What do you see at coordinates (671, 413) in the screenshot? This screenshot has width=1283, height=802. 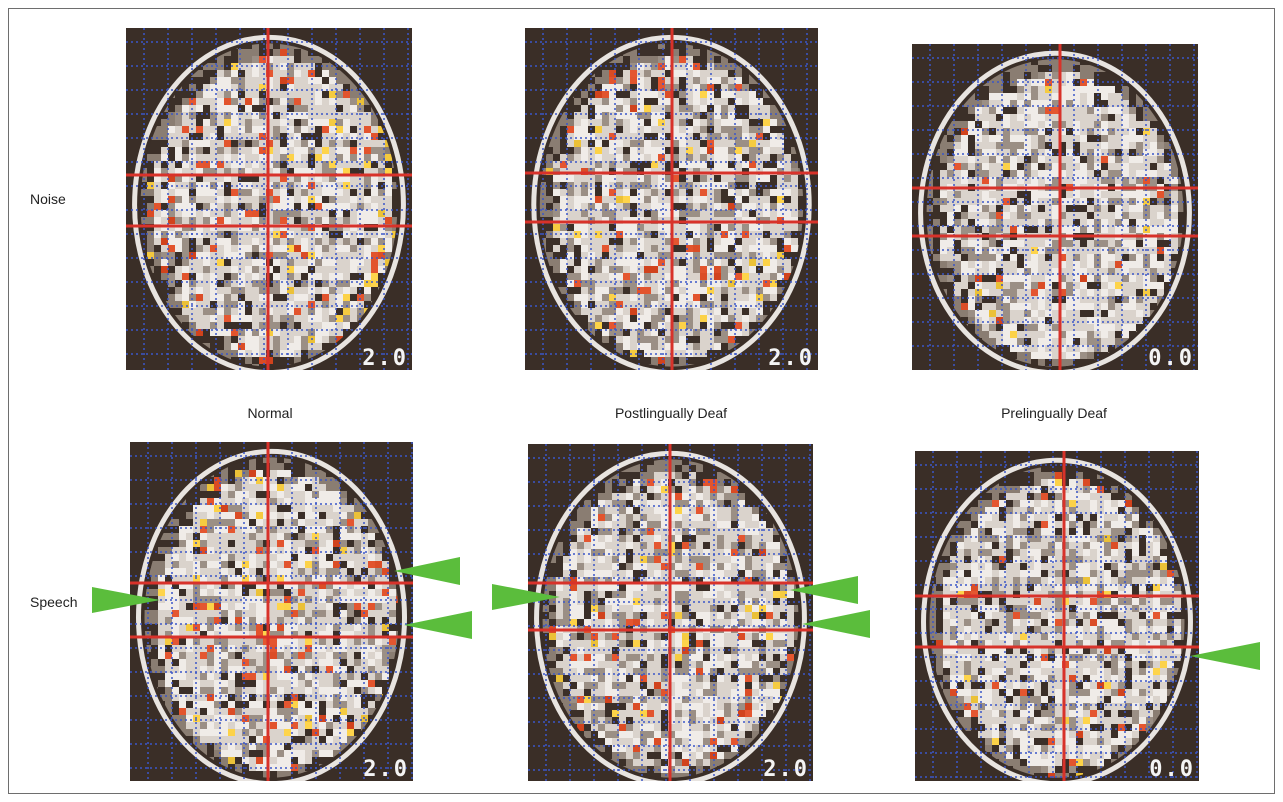 I see `column-label-postlingual: Postlingually Deaf` at bounding box center [671, 413].